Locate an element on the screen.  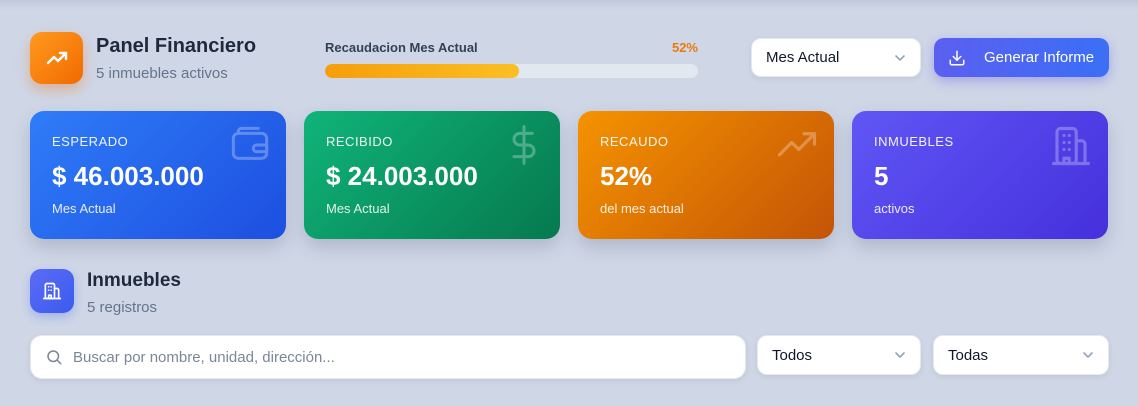
filter-select-value: Todos is located at coordinates (792, 355).